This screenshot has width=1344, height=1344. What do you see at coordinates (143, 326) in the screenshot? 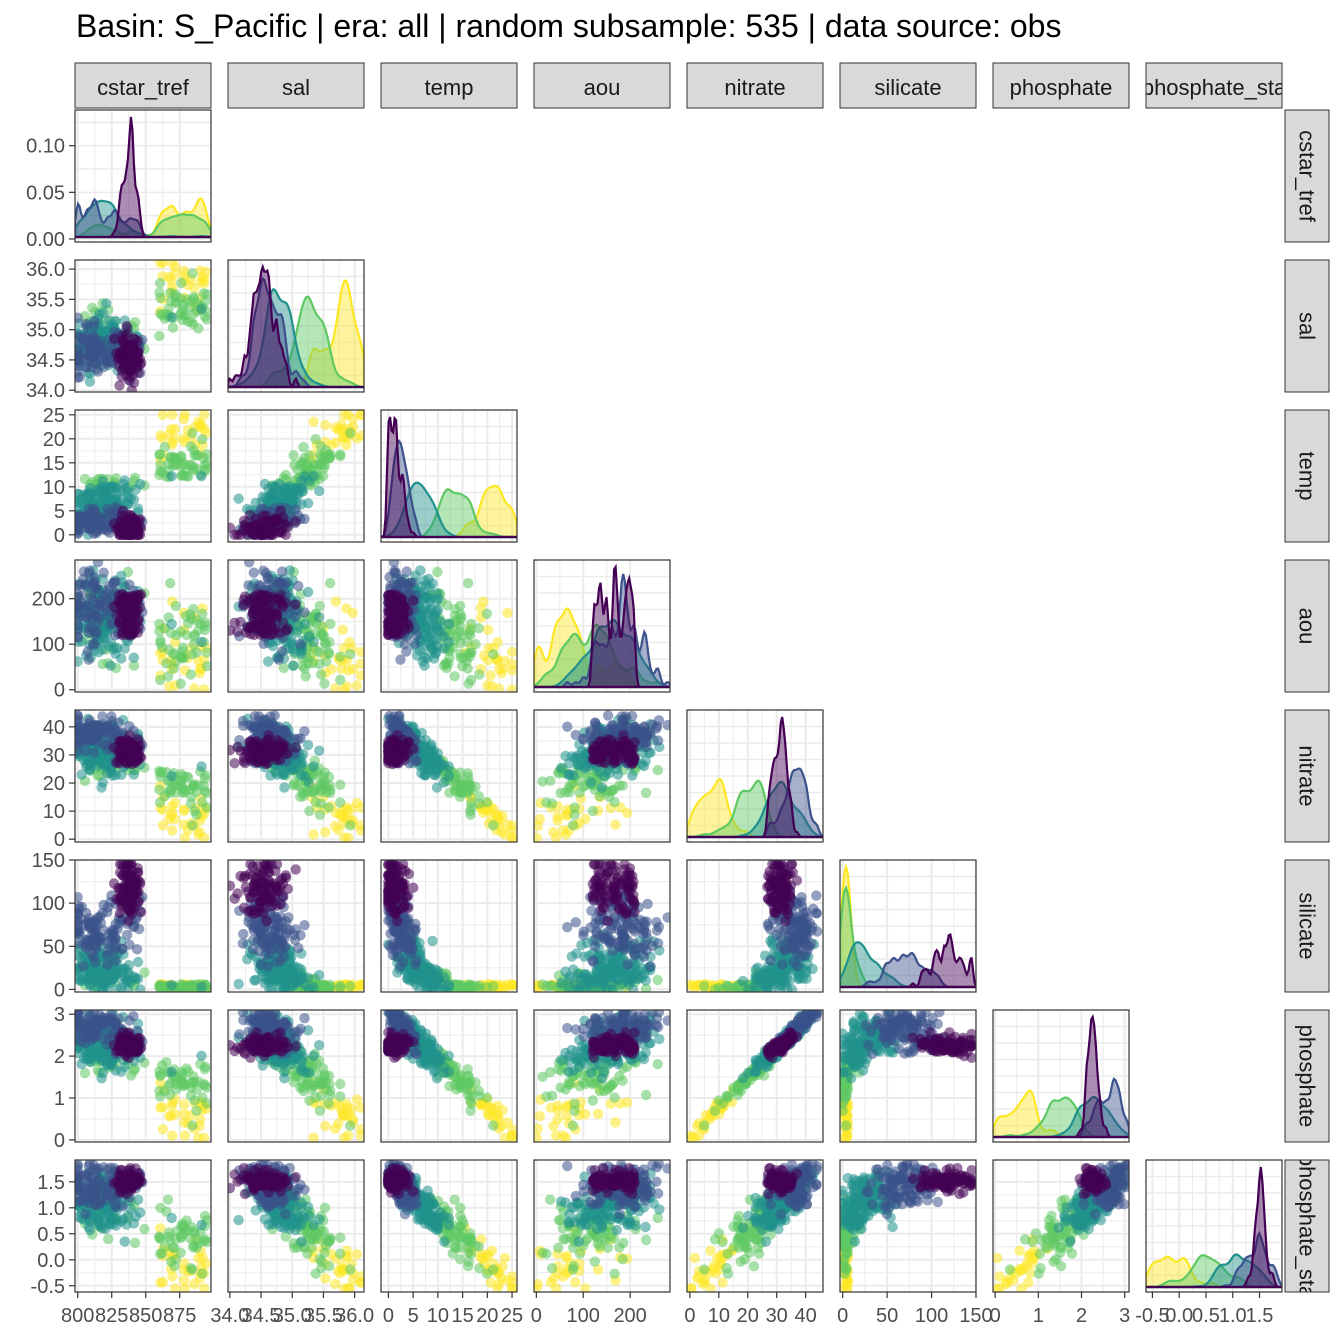
I see `scatter-panel-sal-vs-cstar_tref` at bounding box center [143, 326].